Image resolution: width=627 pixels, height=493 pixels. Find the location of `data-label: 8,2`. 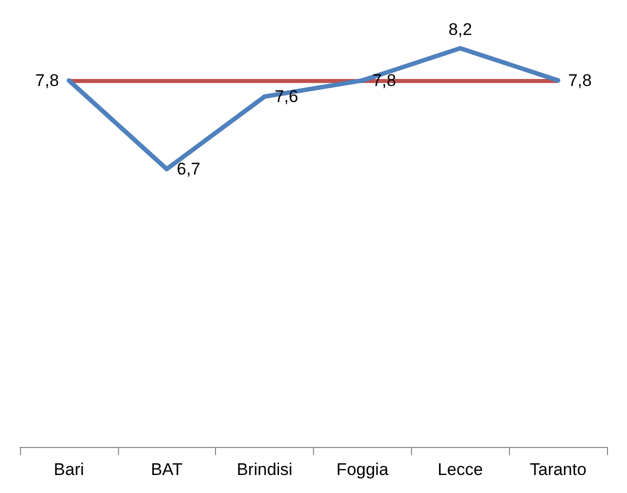

data-label: 8,2 is located at coordinates (460, 30).